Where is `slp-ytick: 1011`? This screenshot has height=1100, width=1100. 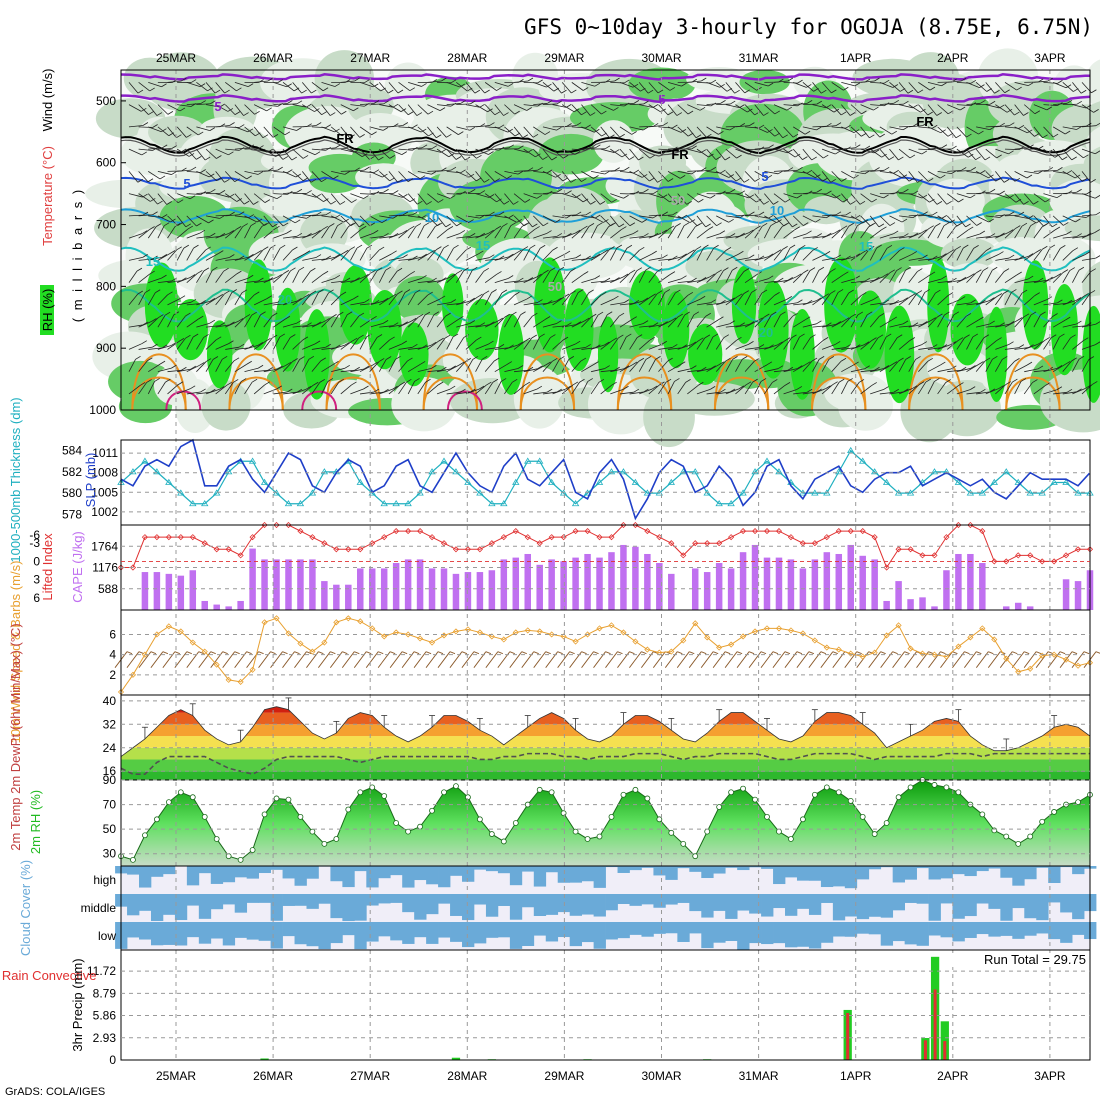 slp-ytick: 1011 is located at coordinates (105, 453).